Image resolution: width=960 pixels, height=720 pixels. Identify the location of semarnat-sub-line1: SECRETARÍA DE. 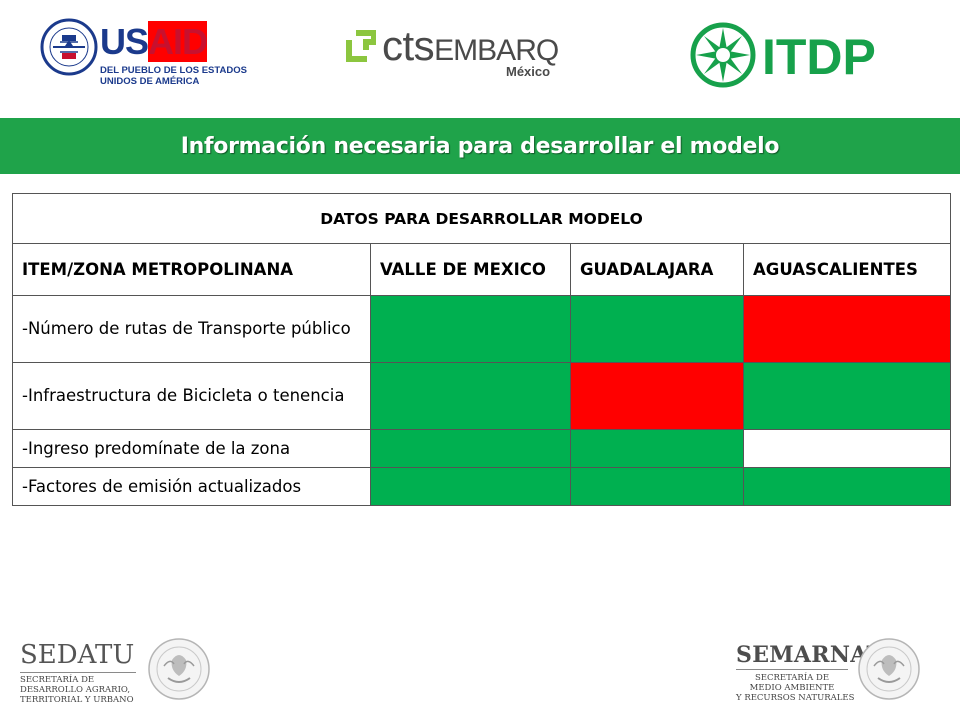
(792, 678).